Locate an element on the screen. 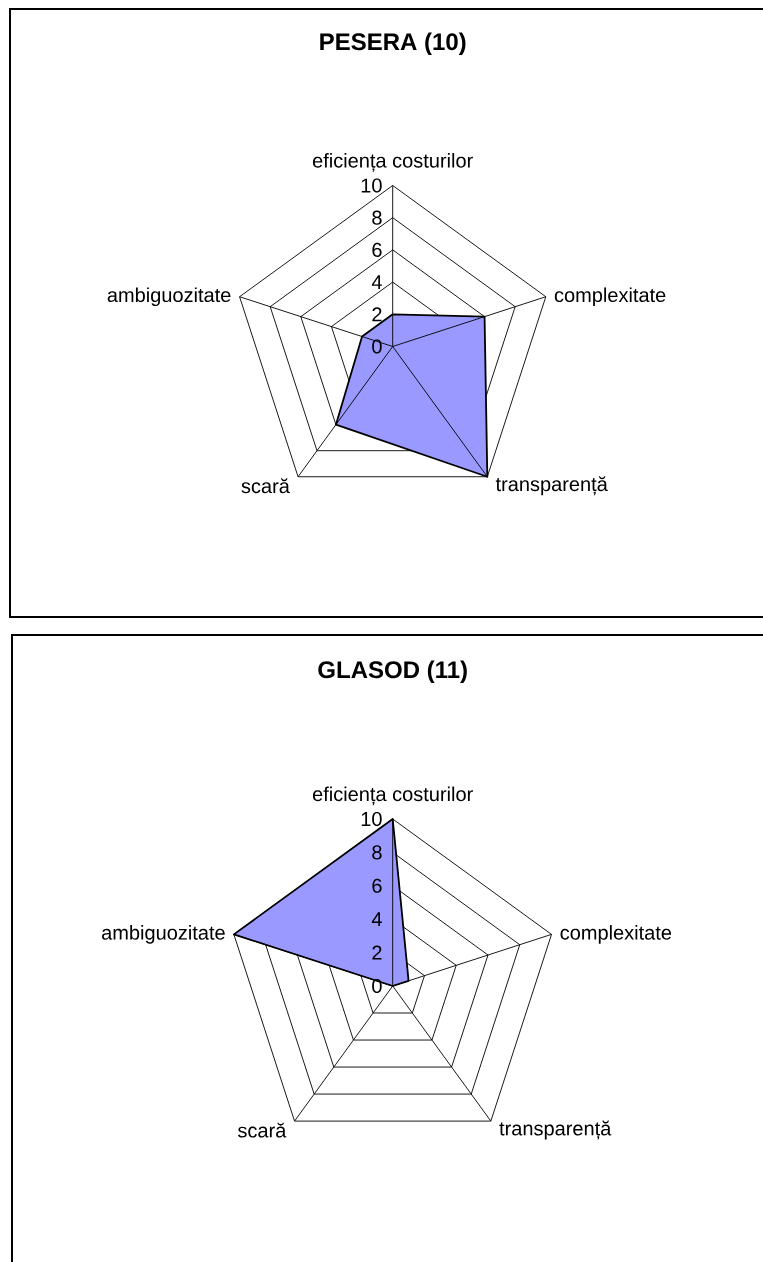  chart-title: GLASOD (11) is located at coordinates (392, 671).